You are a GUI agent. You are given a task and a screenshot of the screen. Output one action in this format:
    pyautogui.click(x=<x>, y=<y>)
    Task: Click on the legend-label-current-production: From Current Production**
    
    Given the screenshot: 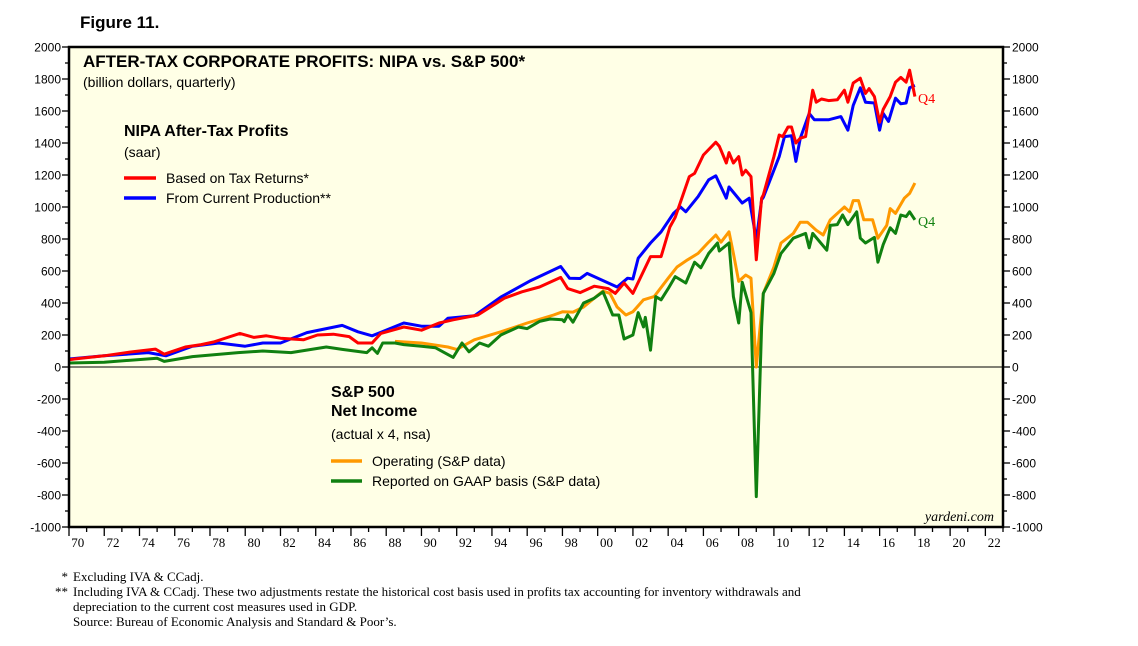 What is the action you would take?
    pyautogui.click(x=249, y=198)
    